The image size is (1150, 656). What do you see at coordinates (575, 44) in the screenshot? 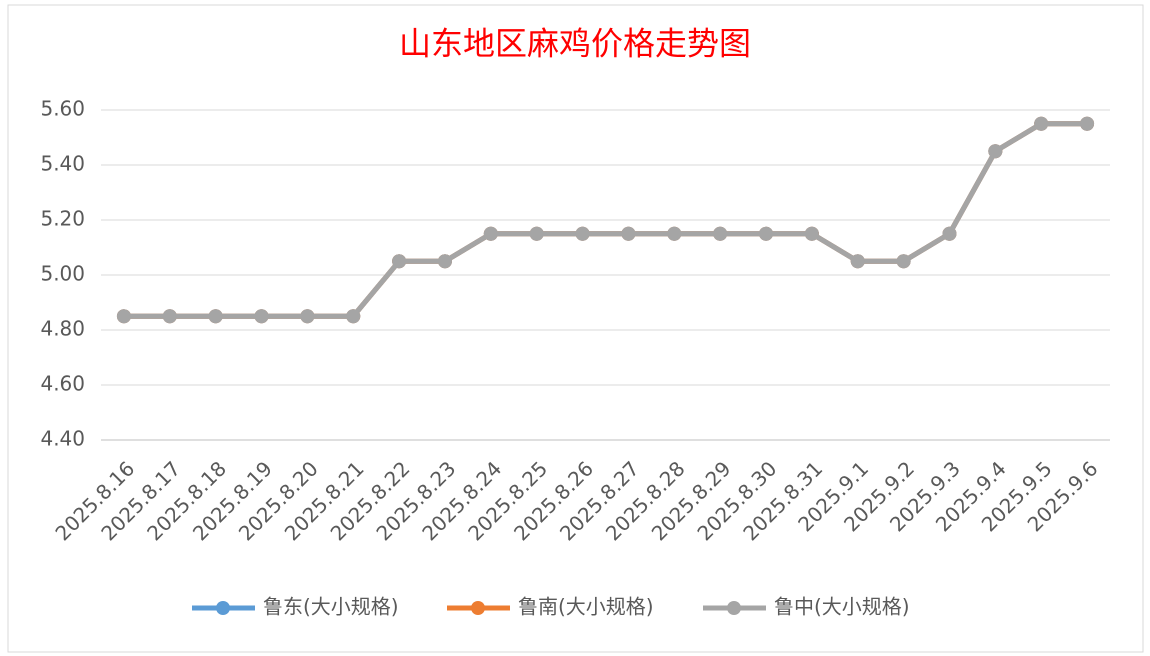
I see `chart-title: 山东地区麻鸡价格走势图` at bounding box center [575, 44].